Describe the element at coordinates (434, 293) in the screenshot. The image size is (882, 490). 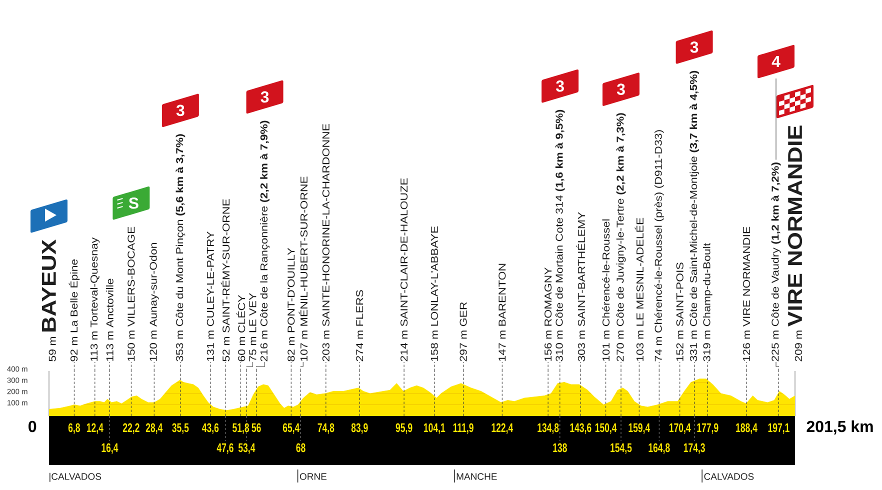
I see `text: 158 m LONLAY-L'ABBAYE` at that location.